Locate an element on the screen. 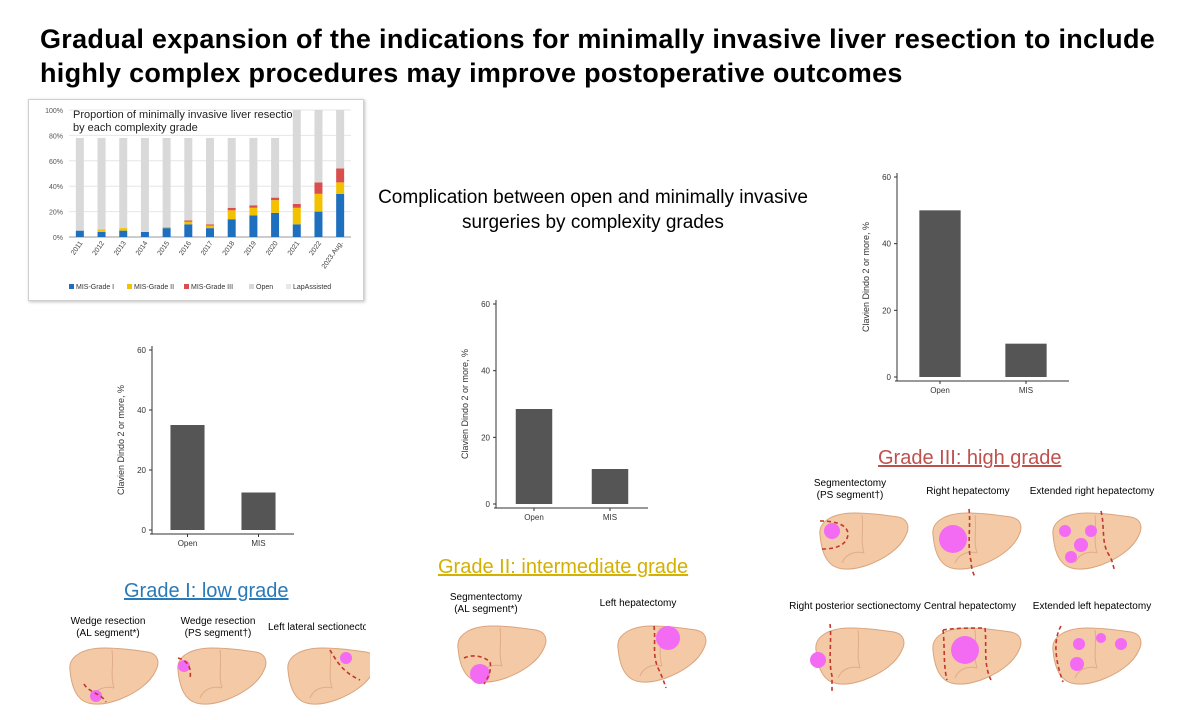 This screenshot has height=720, width=1200. g3-proc2-label: Right hepatectomy is located at coordinates (968, 491).